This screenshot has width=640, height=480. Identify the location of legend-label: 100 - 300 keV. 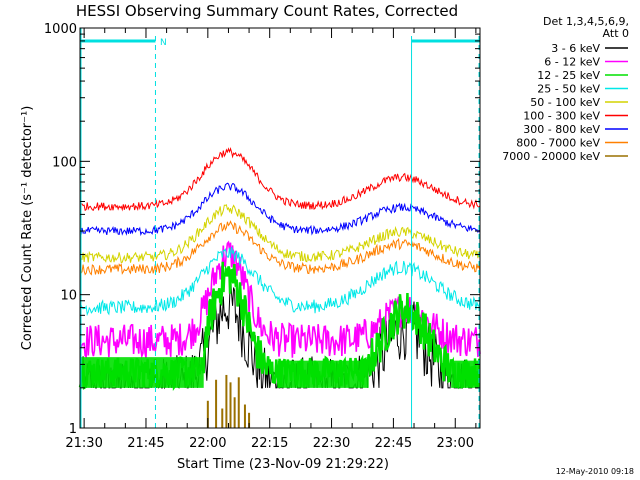
(561, 116).